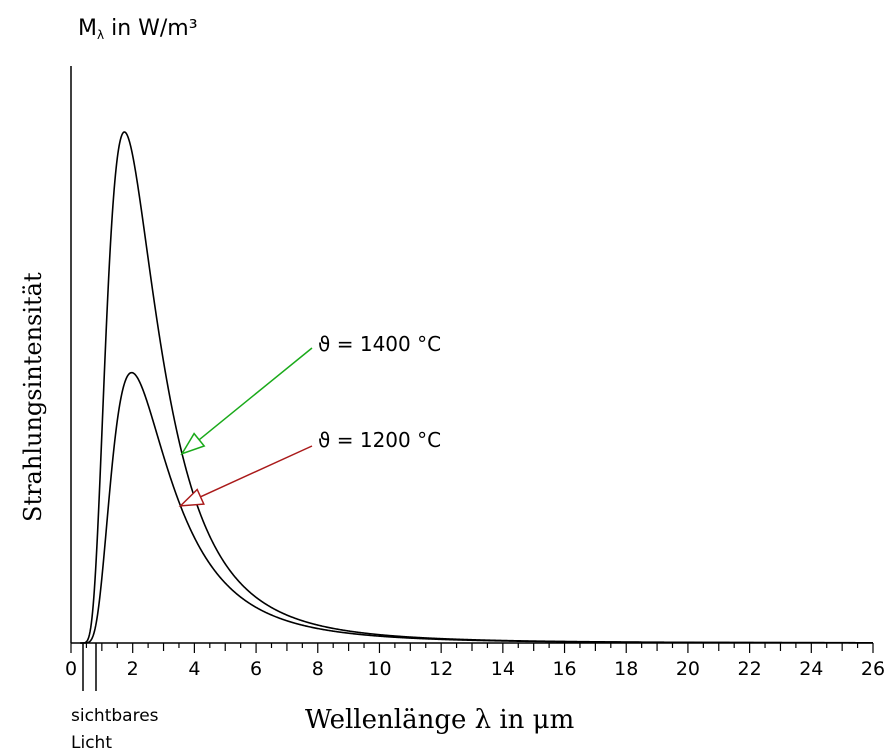 The image size is (892, 751). What do you see at coordinates (503, 669) in the screenshot?
I see `x-tick-label: 14` at bounding box center [503, 669].